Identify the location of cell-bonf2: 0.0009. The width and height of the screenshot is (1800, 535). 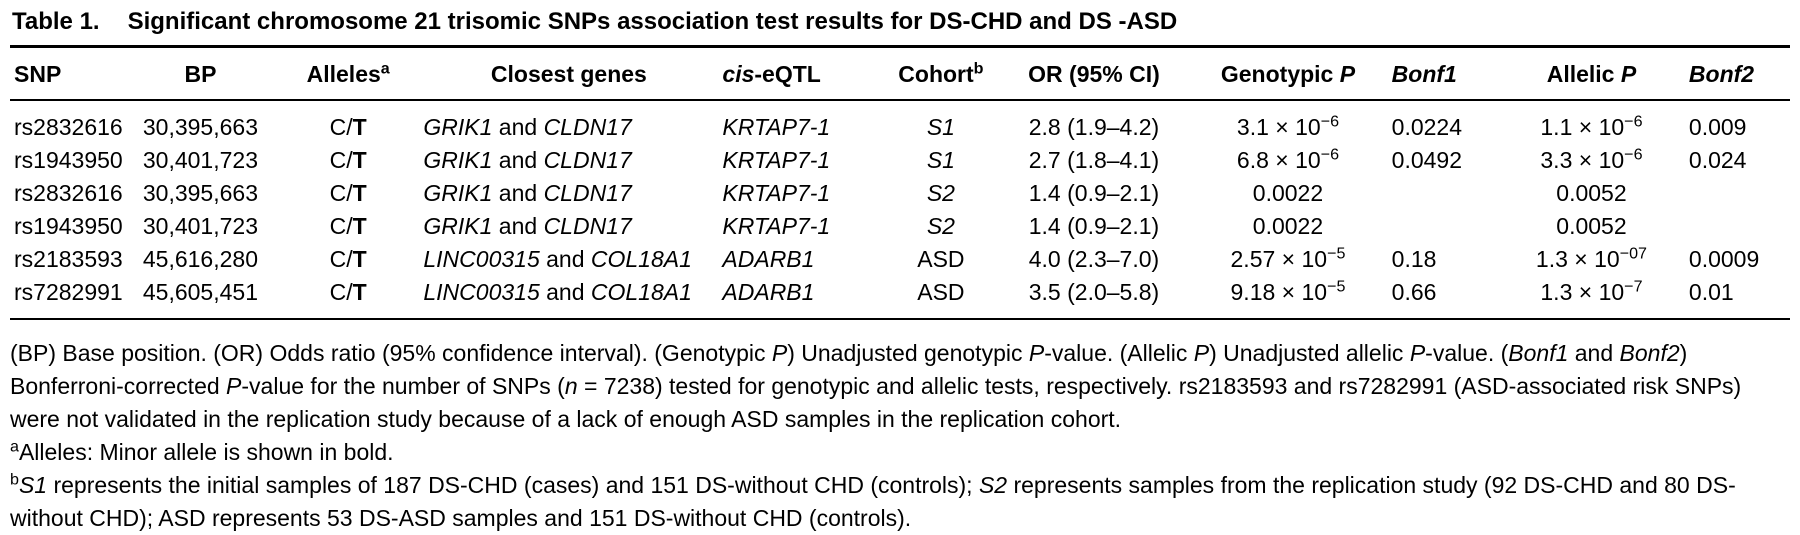
(1724, 259).